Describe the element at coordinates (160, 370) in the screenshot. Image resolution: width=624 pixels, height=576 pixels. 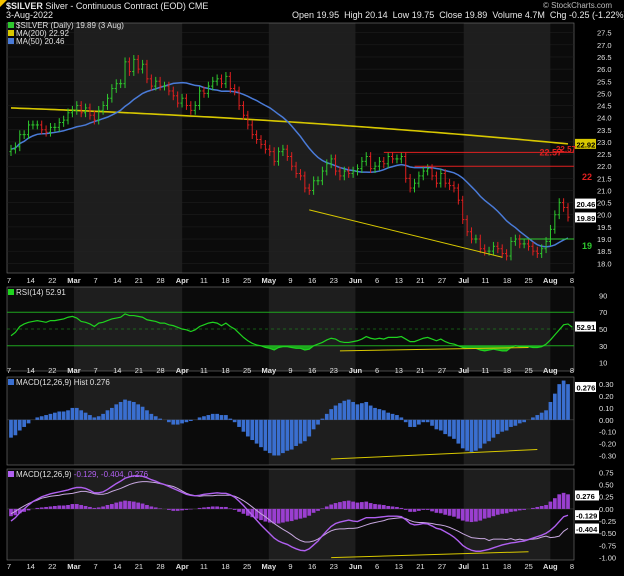
I see `x-tick-label: 28` at that location.